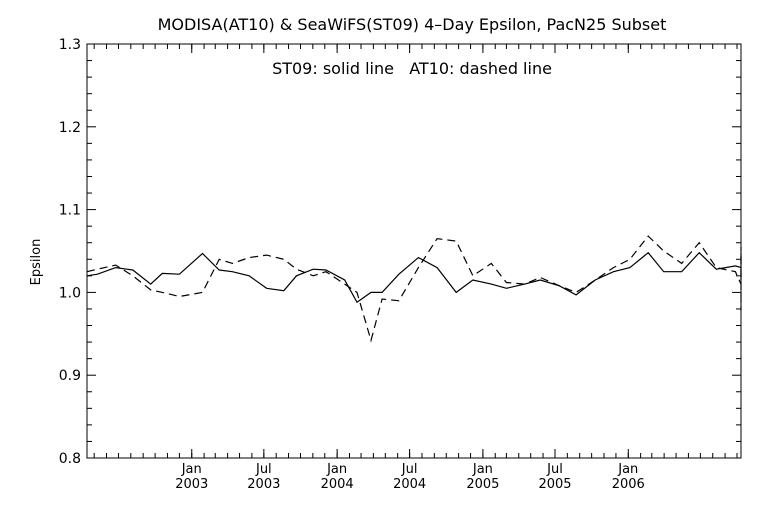  Describe the element at coordinates (70, 459) in the screenshot. I see `y-tick-label: 0.8` at that location.